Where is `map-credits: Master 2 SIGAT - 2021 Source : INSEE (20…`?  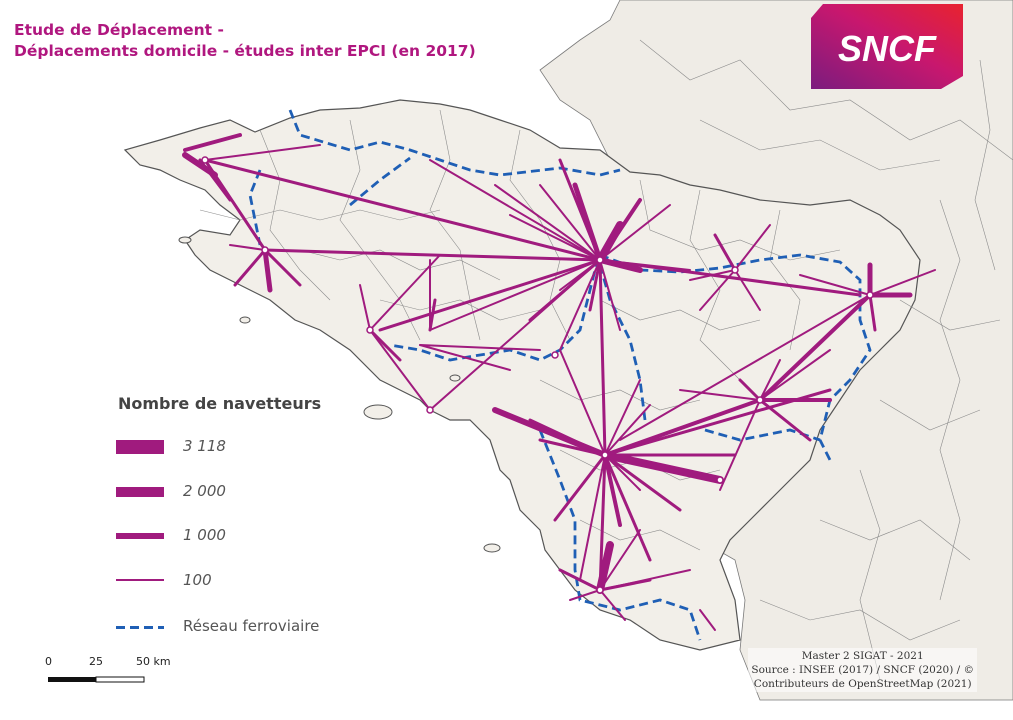 map-credits: Master 2 SIGAT - 2021 Source : INSEE (20… is located at coordinates (862, 670).